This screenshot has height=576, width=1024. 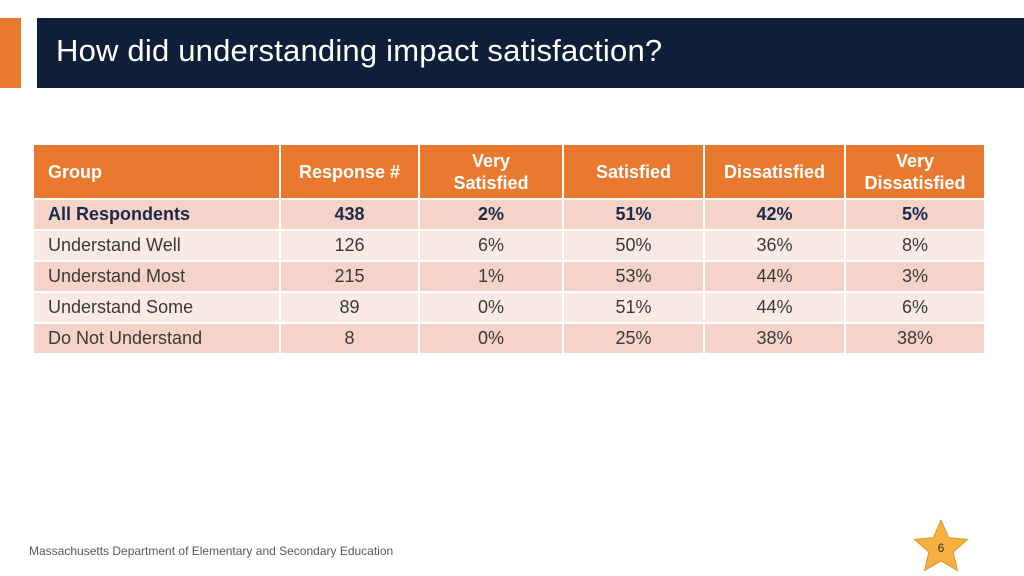 What do you see at coordinates (156, 338) in the screenshot?
I see `cell-group: Do Not Understand` at bounding box center [156, 338].